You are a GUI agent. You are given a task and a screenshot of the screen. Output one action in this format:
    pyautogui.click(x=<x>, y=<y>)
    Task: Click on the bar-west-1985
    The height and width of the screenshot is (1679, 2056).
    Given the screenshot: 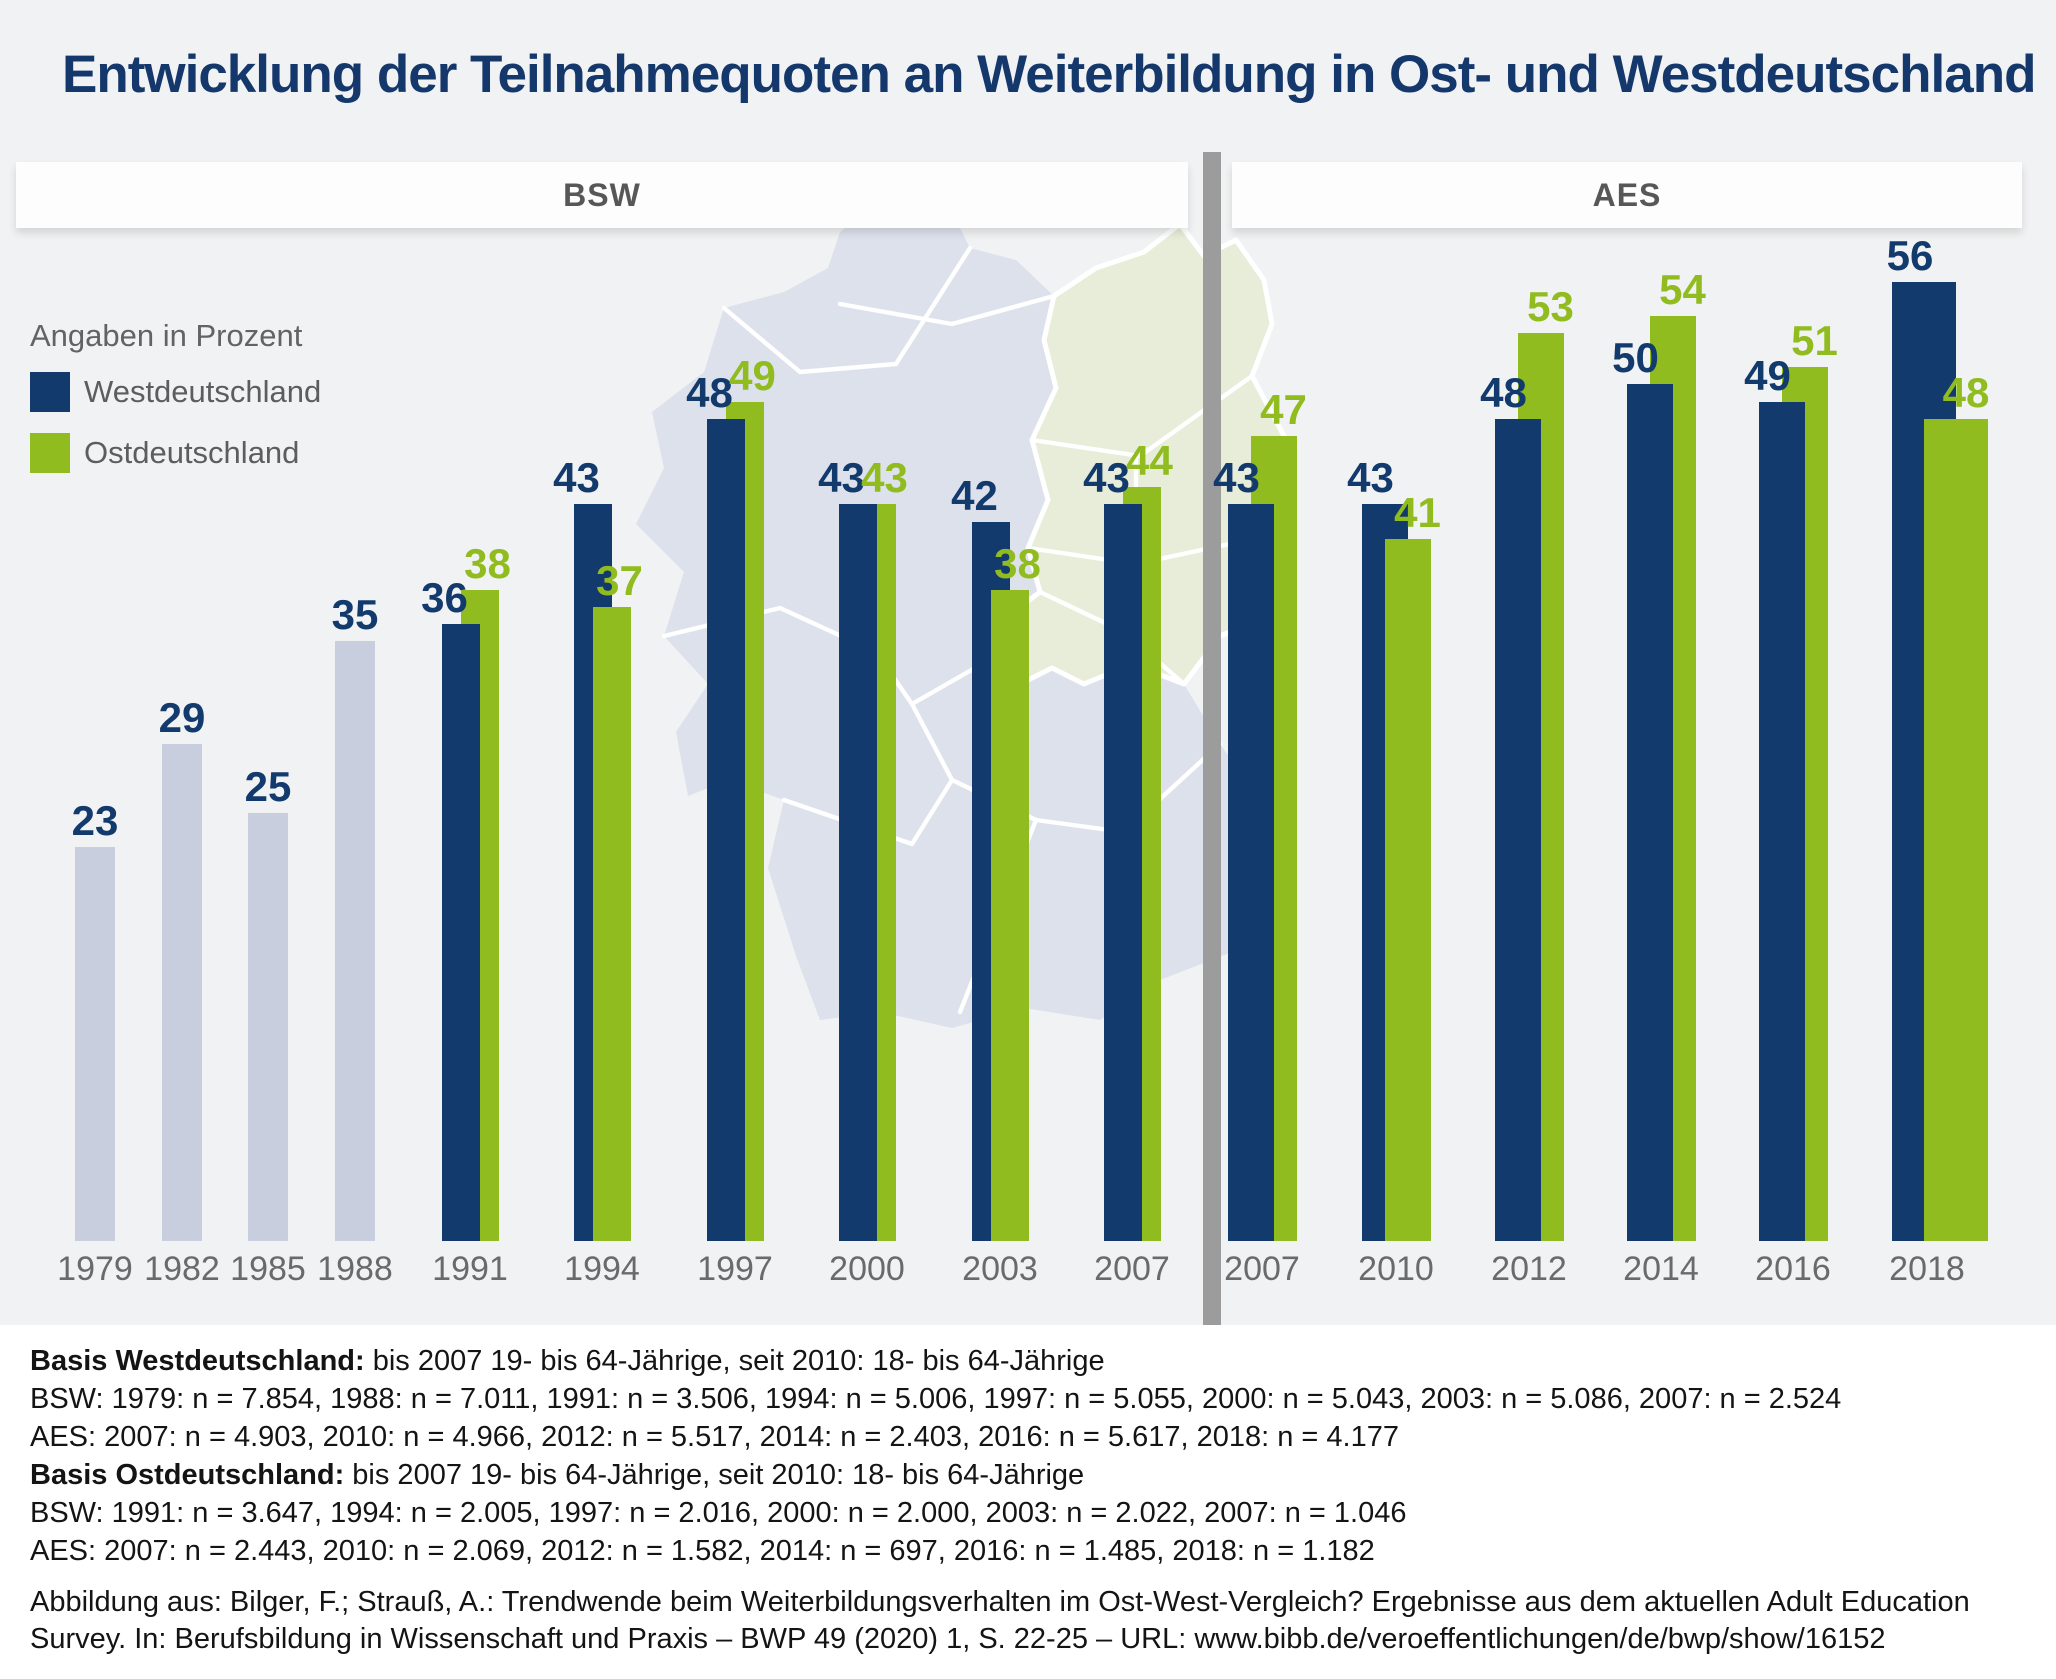 What is the action you would take?
    pyautogui.click(x=268, y=1027)
    